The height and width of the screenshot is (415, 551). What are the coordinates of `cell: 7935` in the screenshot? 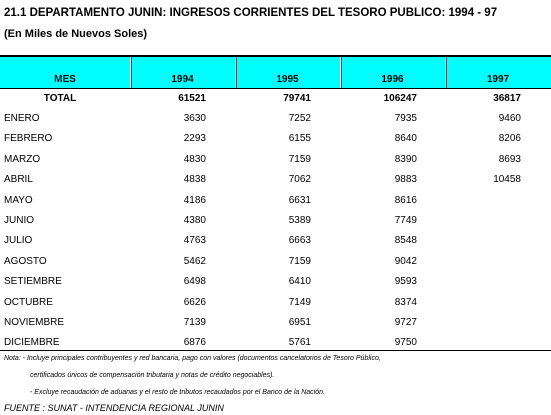 It's located at (405, 118).